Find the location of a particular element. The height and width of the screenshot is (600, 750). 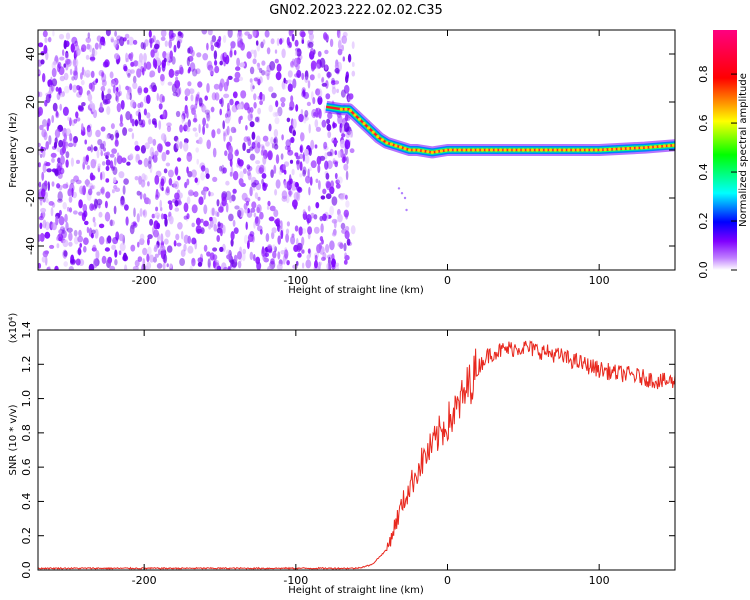

y-tick-label: 0.6 is located at coordinates (26, 467).